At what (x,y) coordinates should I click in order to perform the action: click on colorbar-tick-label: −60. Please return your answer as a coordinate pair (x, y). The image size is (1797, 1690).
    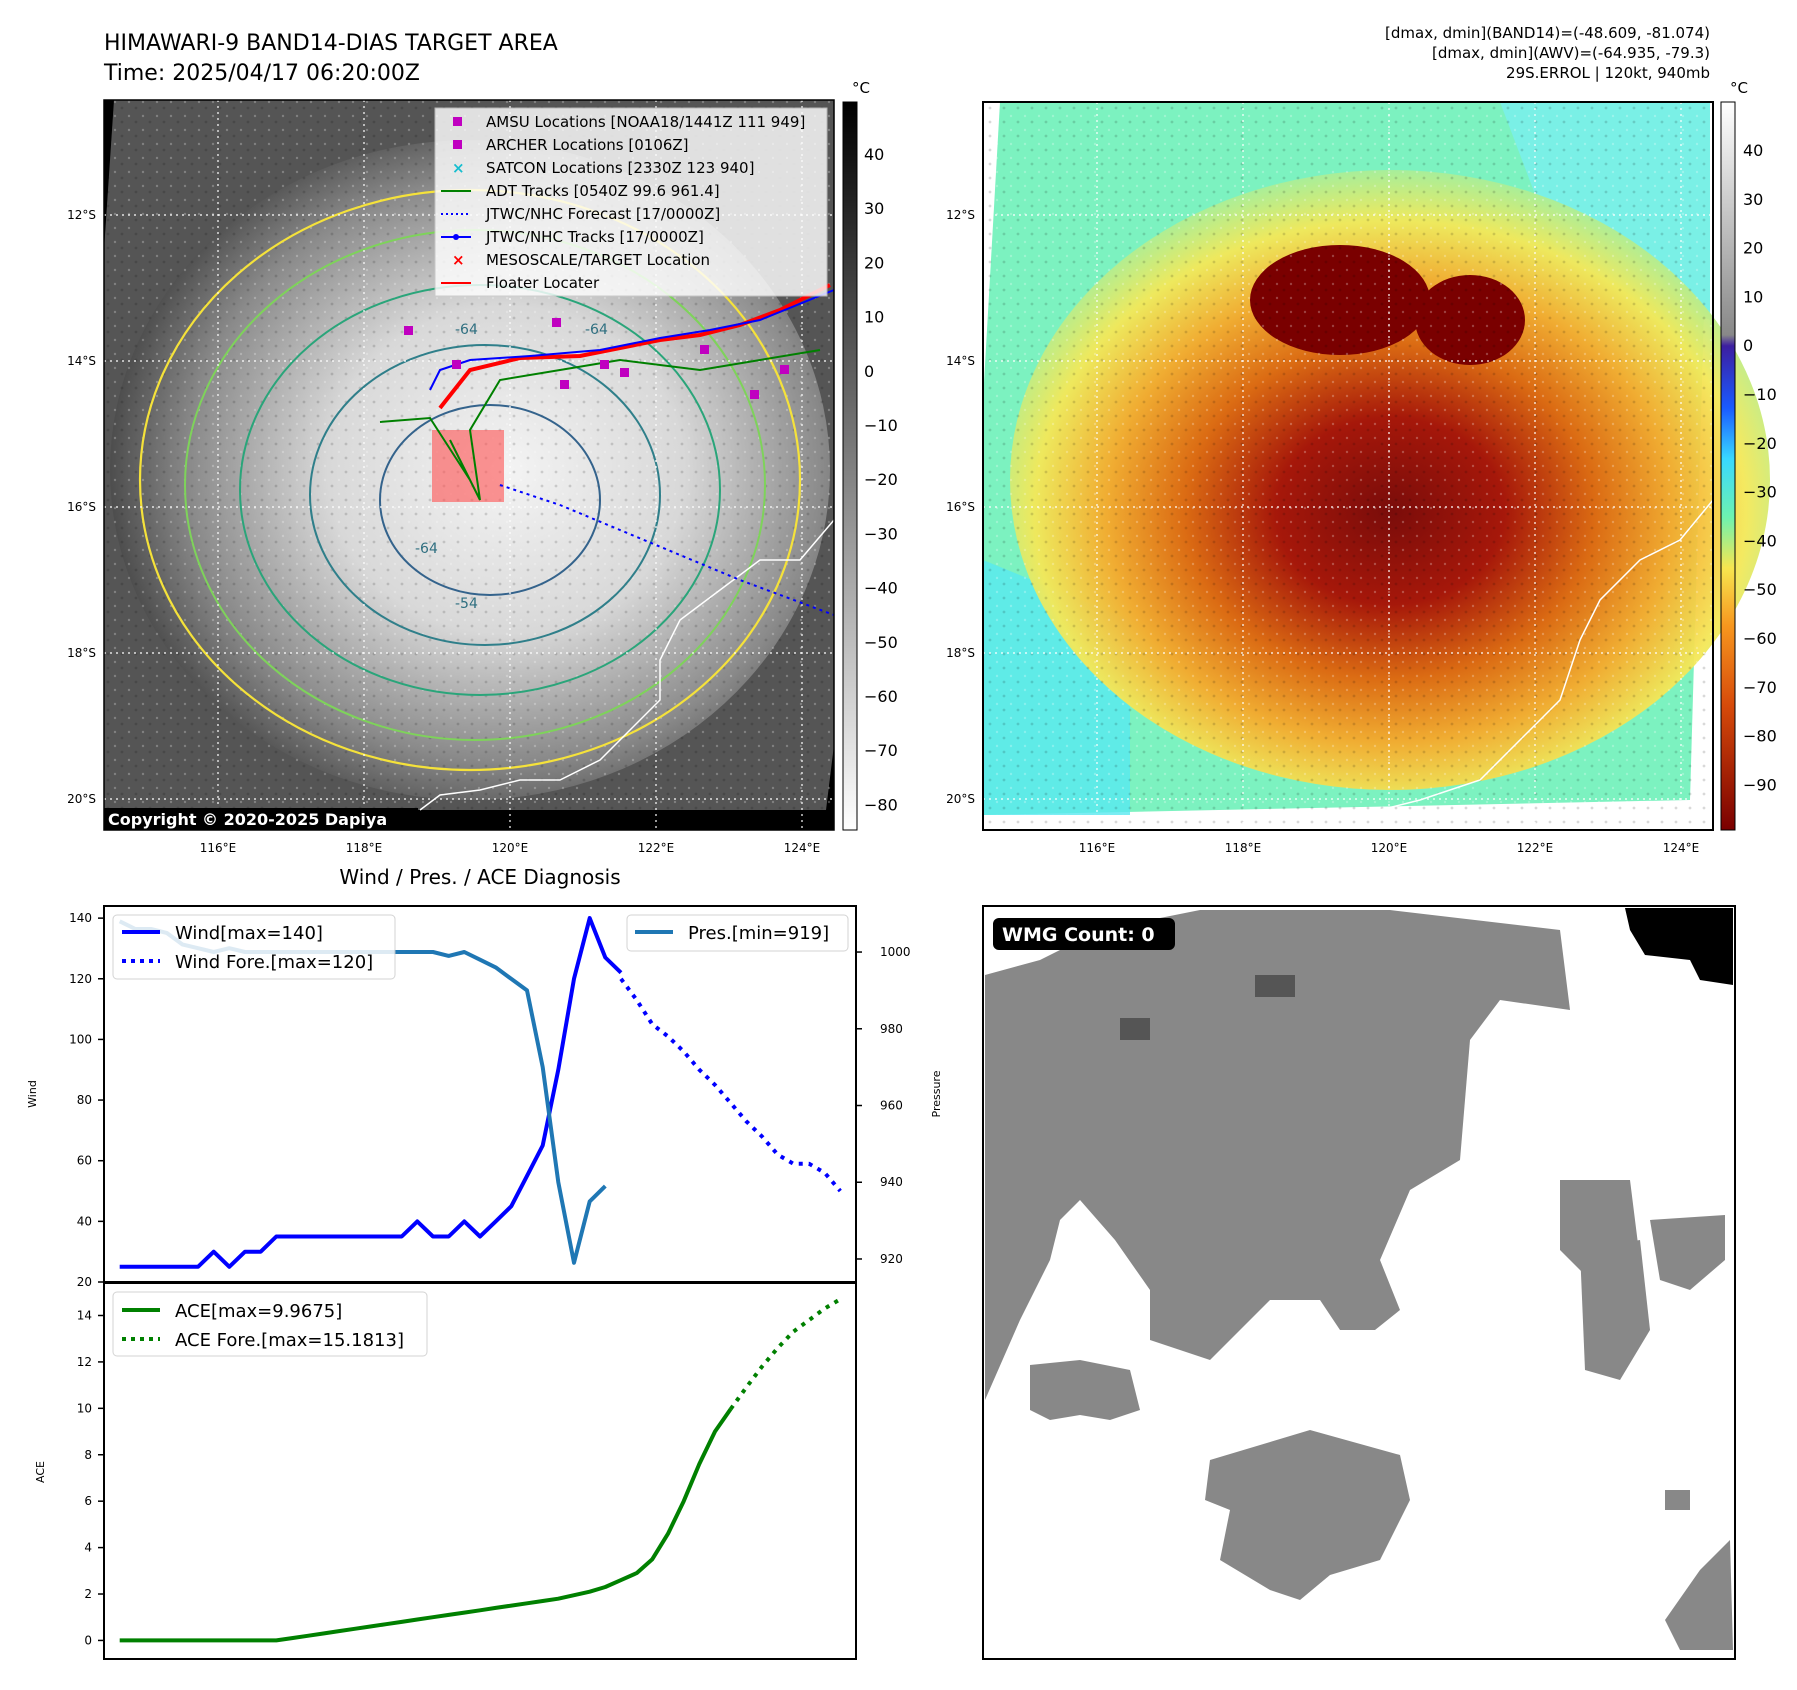
    Looking at the image, I should click on (881, 696).